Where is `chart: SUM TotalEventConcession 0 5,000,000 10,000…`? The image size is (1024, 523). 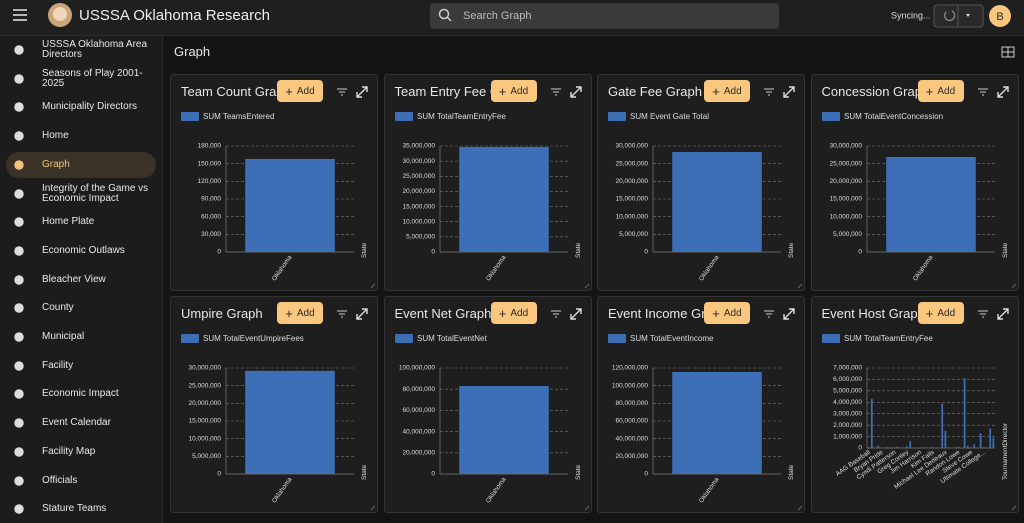 chart: SUM TotalEventConcession 0 5,000,000 10,000… is located at coordinates (918, 187).